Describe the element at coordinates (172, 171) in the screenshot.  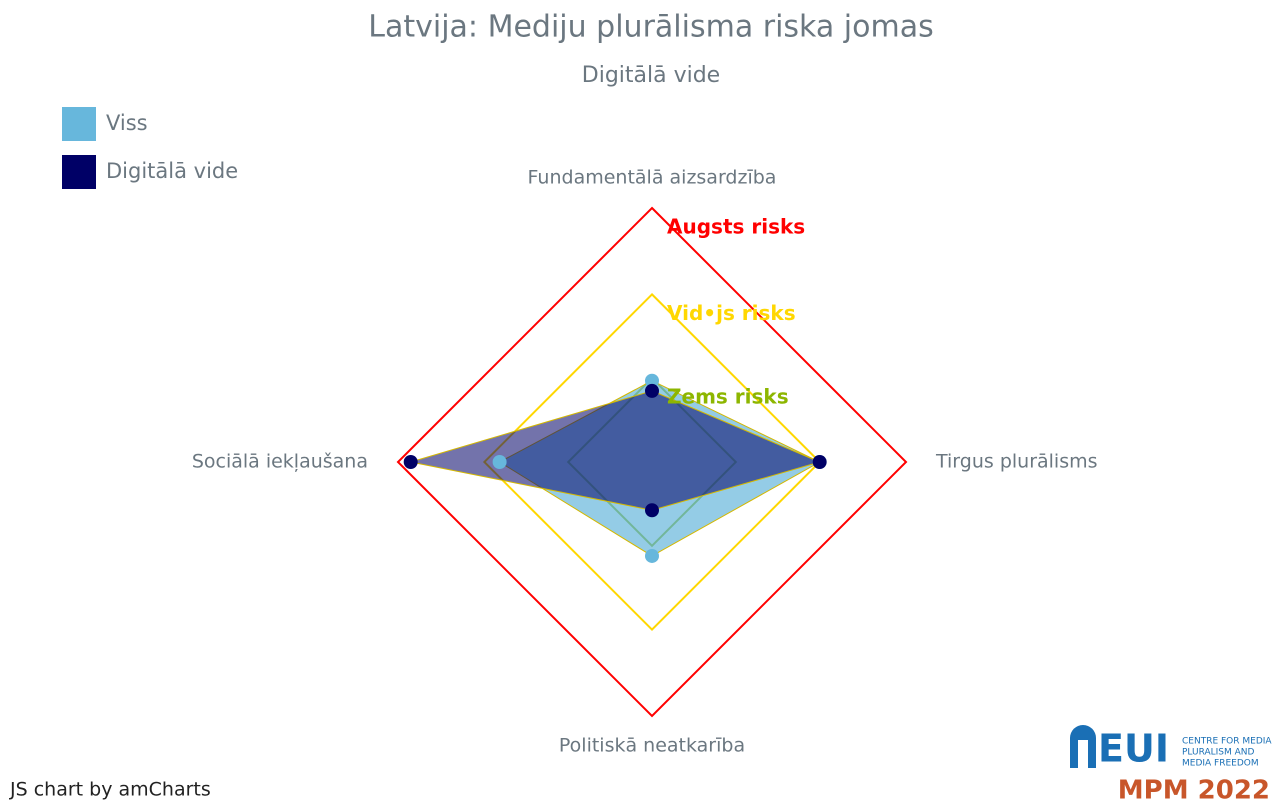
I see `legend-label: Digitālā vide` at that location.